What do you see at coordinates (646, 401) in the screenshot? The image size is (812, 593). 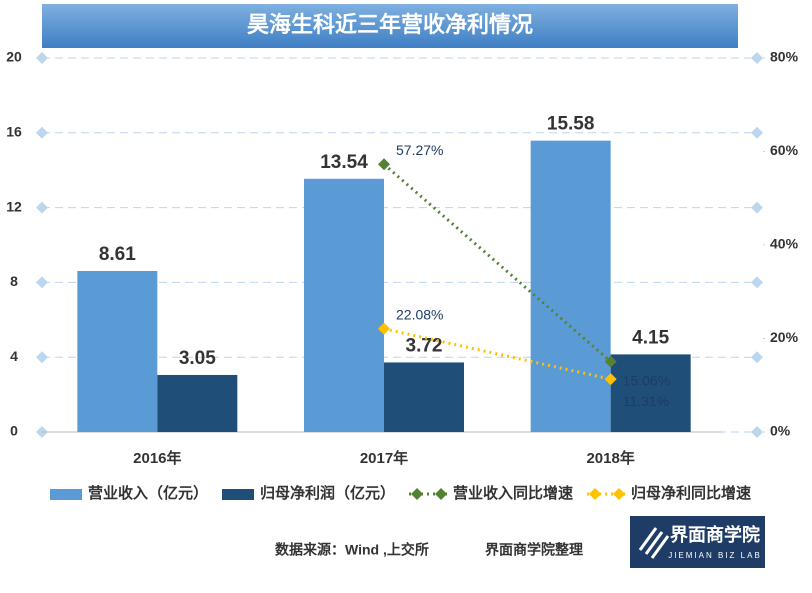 I see `line-label: 11.31%` at bounding box center [646, 401].